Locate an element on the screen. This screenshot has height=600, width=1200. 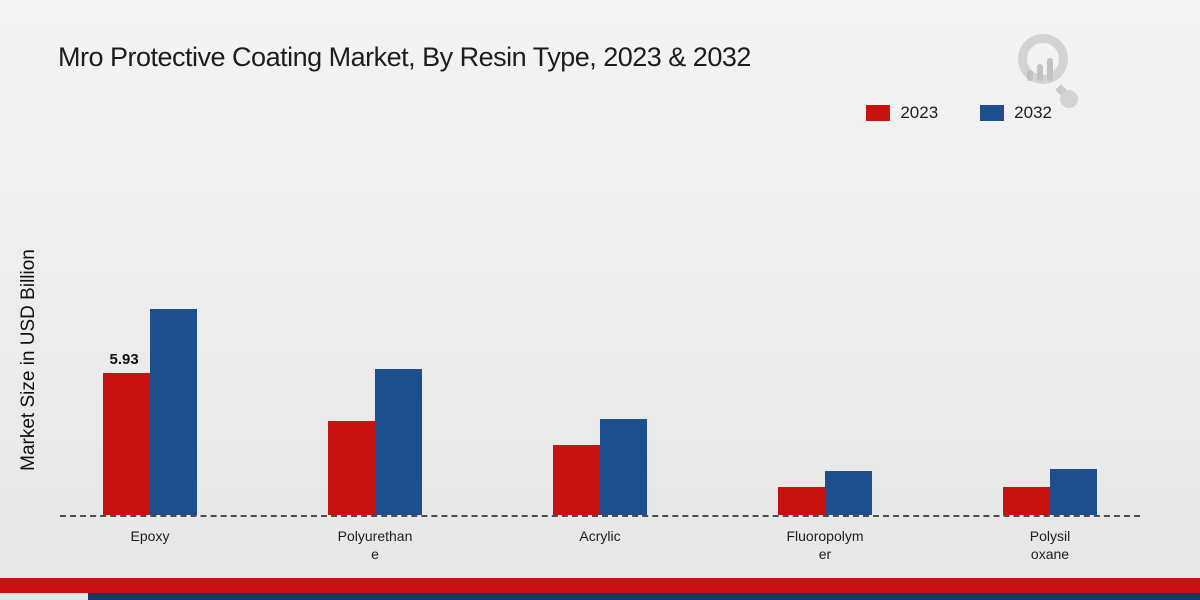
signal-bars-icon is located at coordinates (1040, 69).